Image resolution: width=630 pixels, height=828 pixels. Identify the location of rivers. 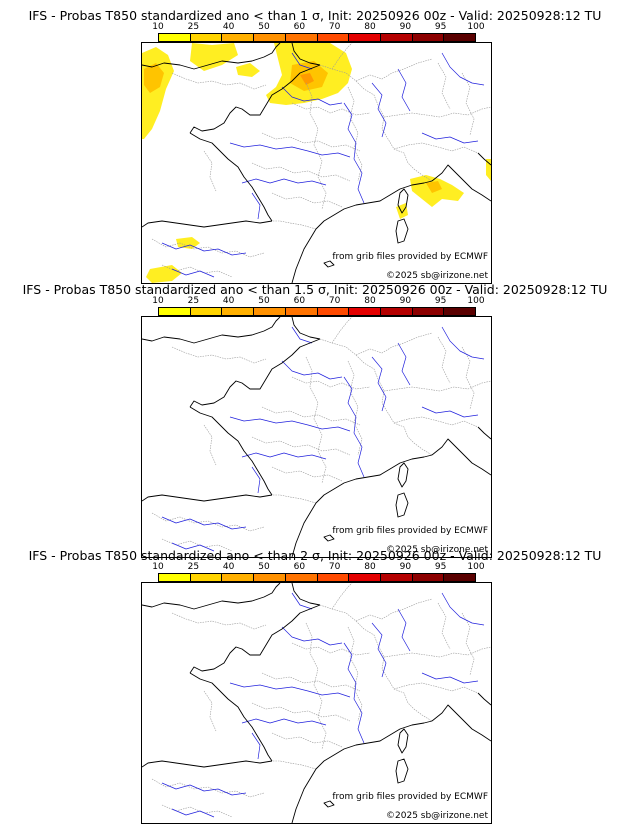
(323, 705).